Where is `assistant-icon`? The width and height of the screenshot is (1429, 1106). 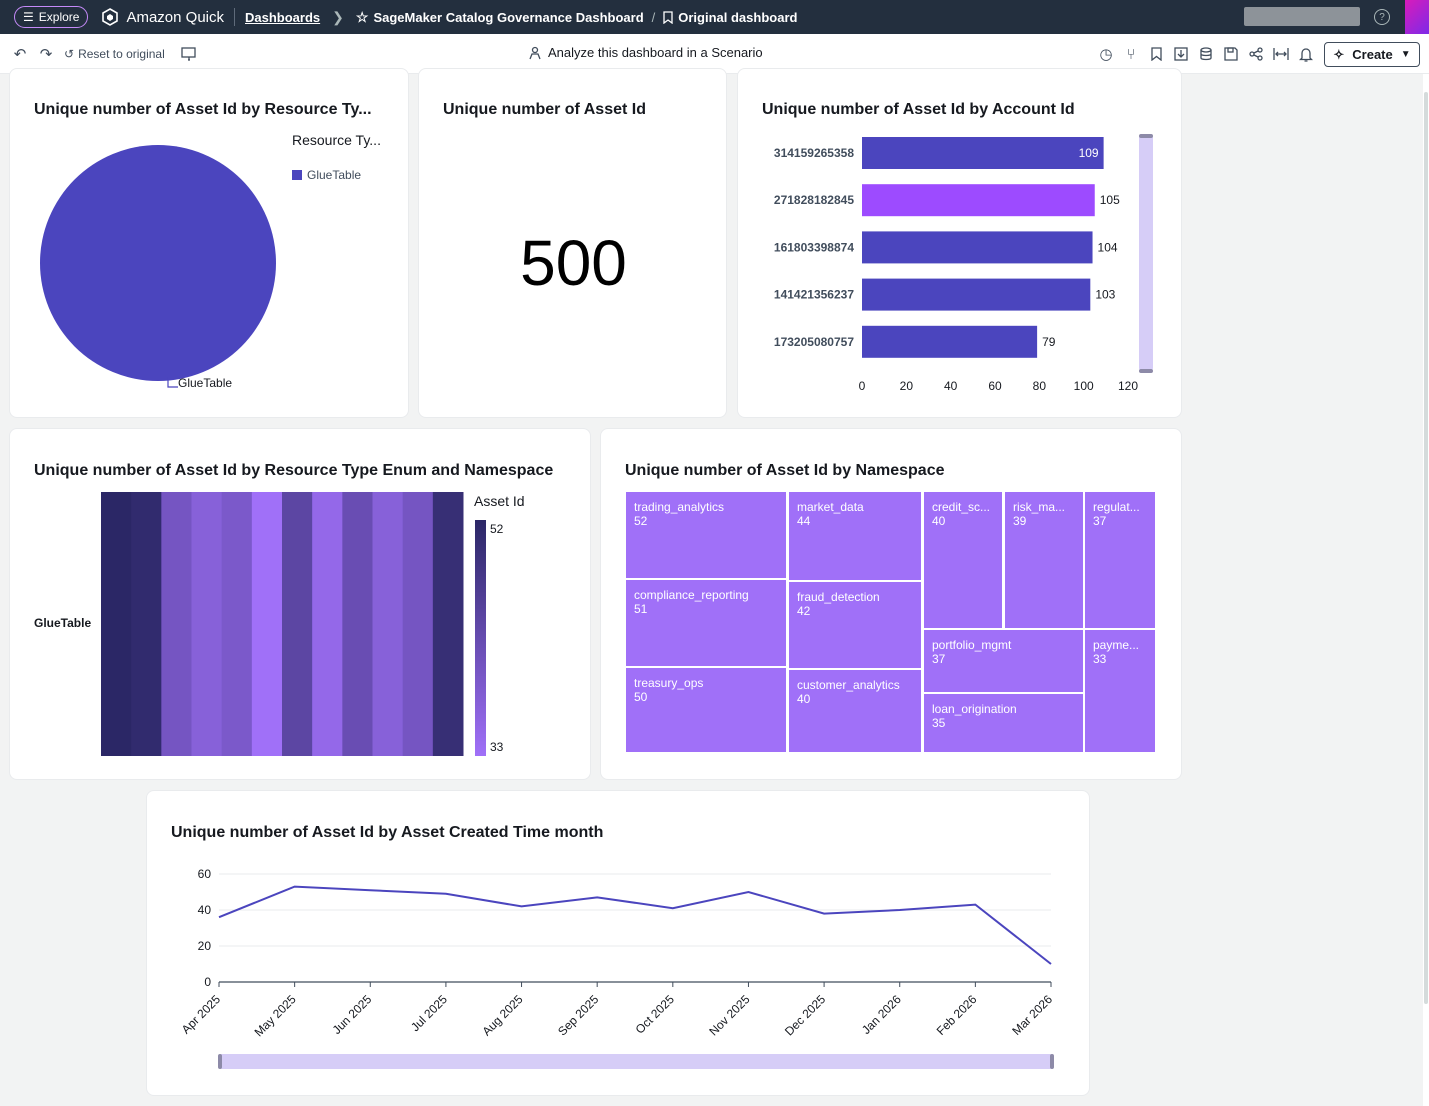
assistant-icon is located at coordinates (1417, 17).